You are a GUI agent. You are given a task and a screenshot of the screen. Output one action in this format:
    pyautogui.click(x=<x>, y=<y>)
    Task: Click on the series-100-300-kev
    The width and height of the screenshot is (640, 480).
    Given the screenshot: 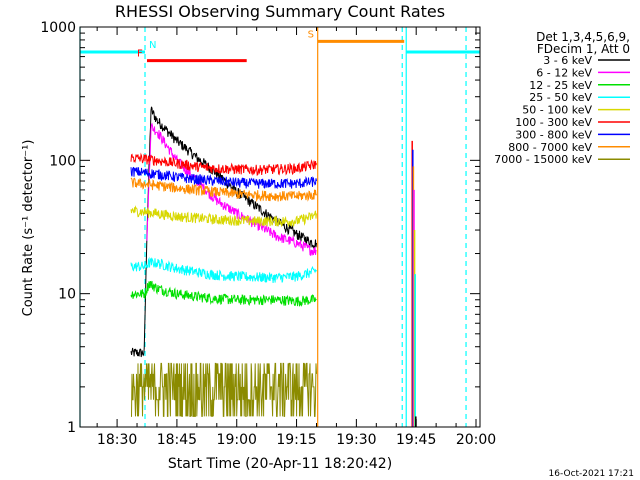 What is the action you would take?
    pyautogui.click(x=223, y=164)
    